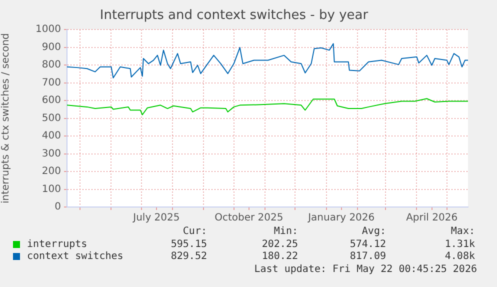 The image size is (497, 287). I want to click on y-tick-label: 900, so click(51, 47).